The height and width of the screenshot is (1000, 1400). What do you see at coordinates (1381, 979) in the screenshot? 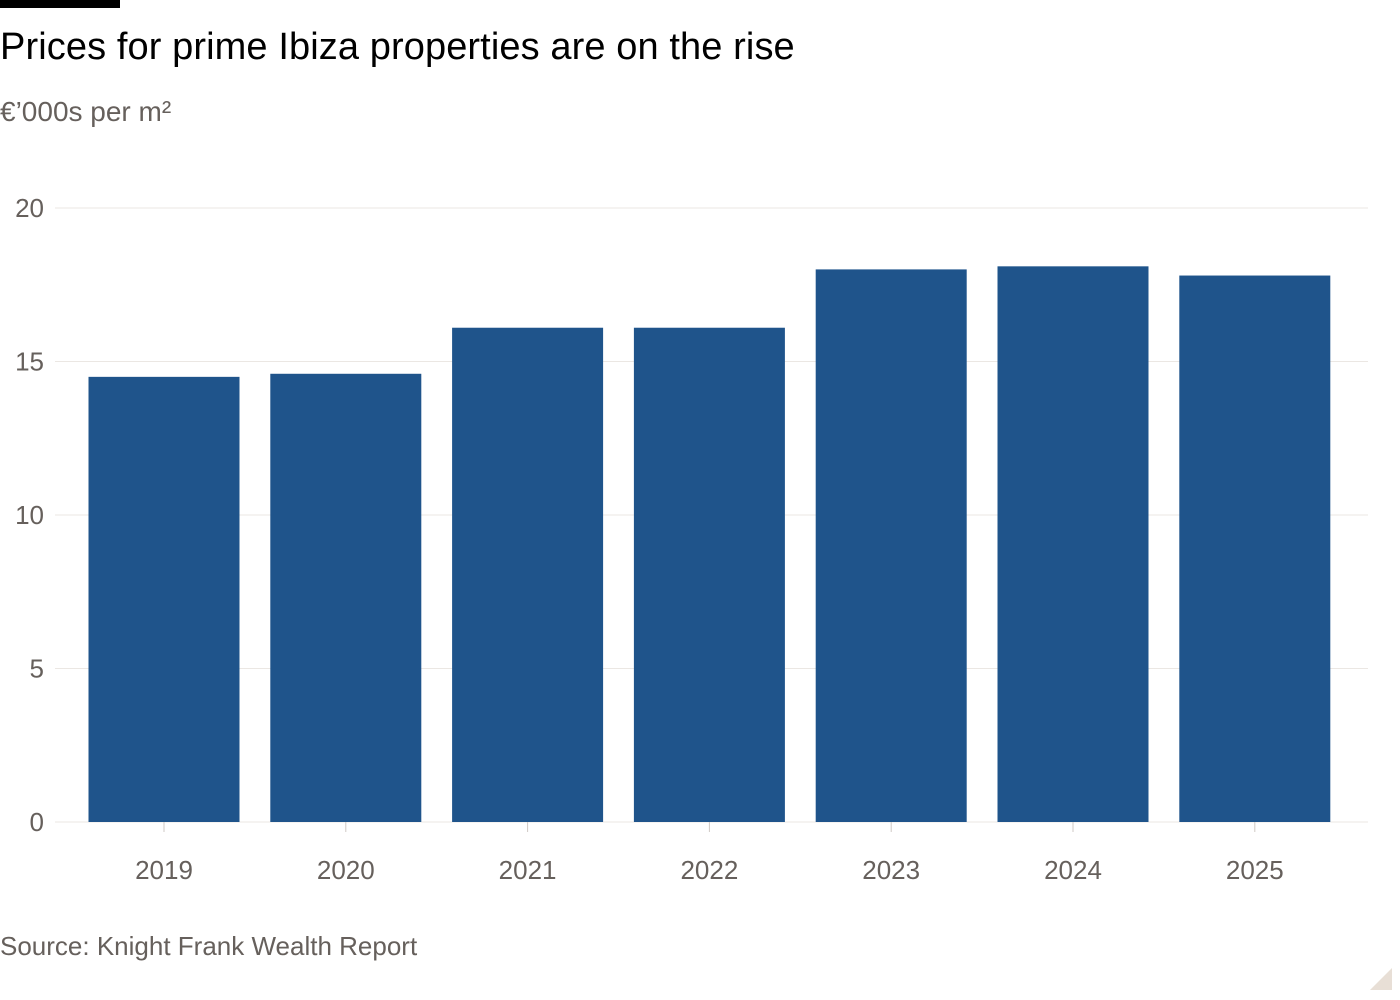
I see `corner-fold-mark` at bounding box center [1381, 979].